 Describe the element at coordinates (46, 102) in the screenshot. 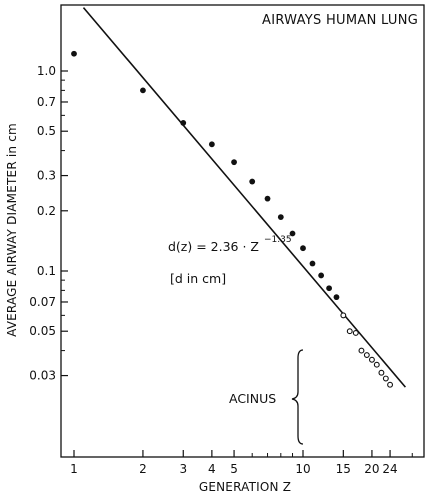

I see `y-tick-label: 0.7` at that location.